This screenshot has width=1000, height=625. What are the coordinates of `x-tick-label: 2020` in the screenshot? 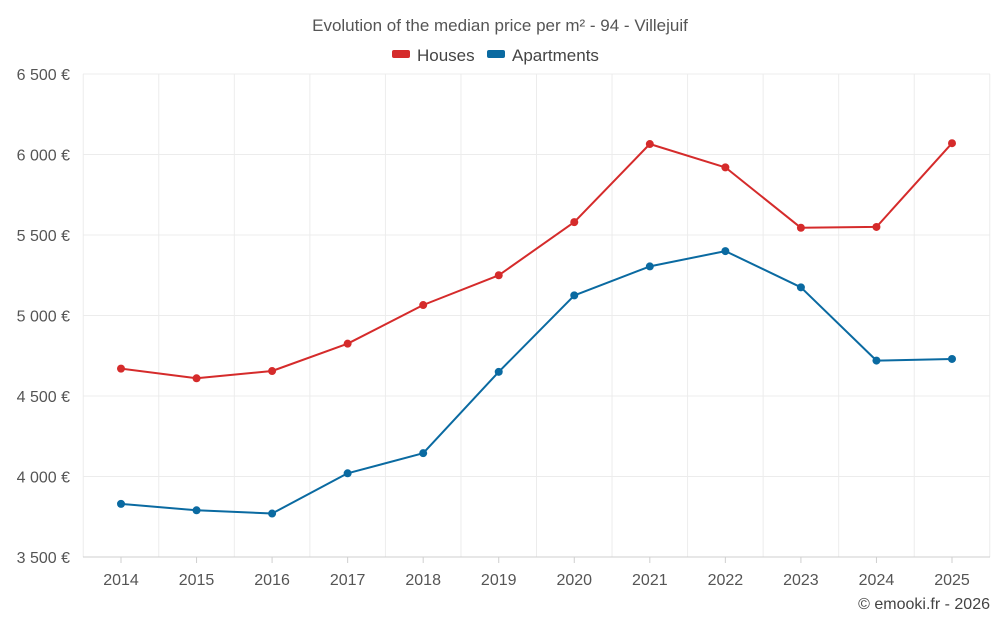 It's located at (574, 580).